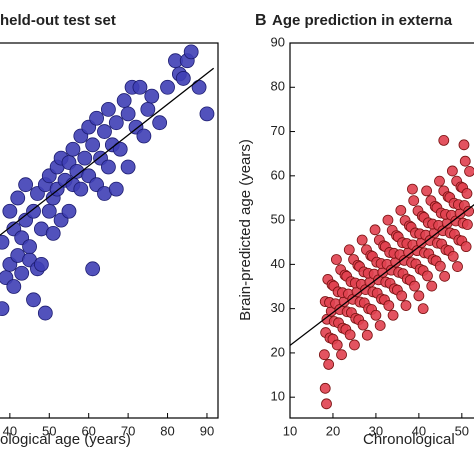 The width and height of the screenshot is (474, 474). Describe the element at coordinates (167, 430) in the screenshot. I see `x-tick-label: 80` at that location.